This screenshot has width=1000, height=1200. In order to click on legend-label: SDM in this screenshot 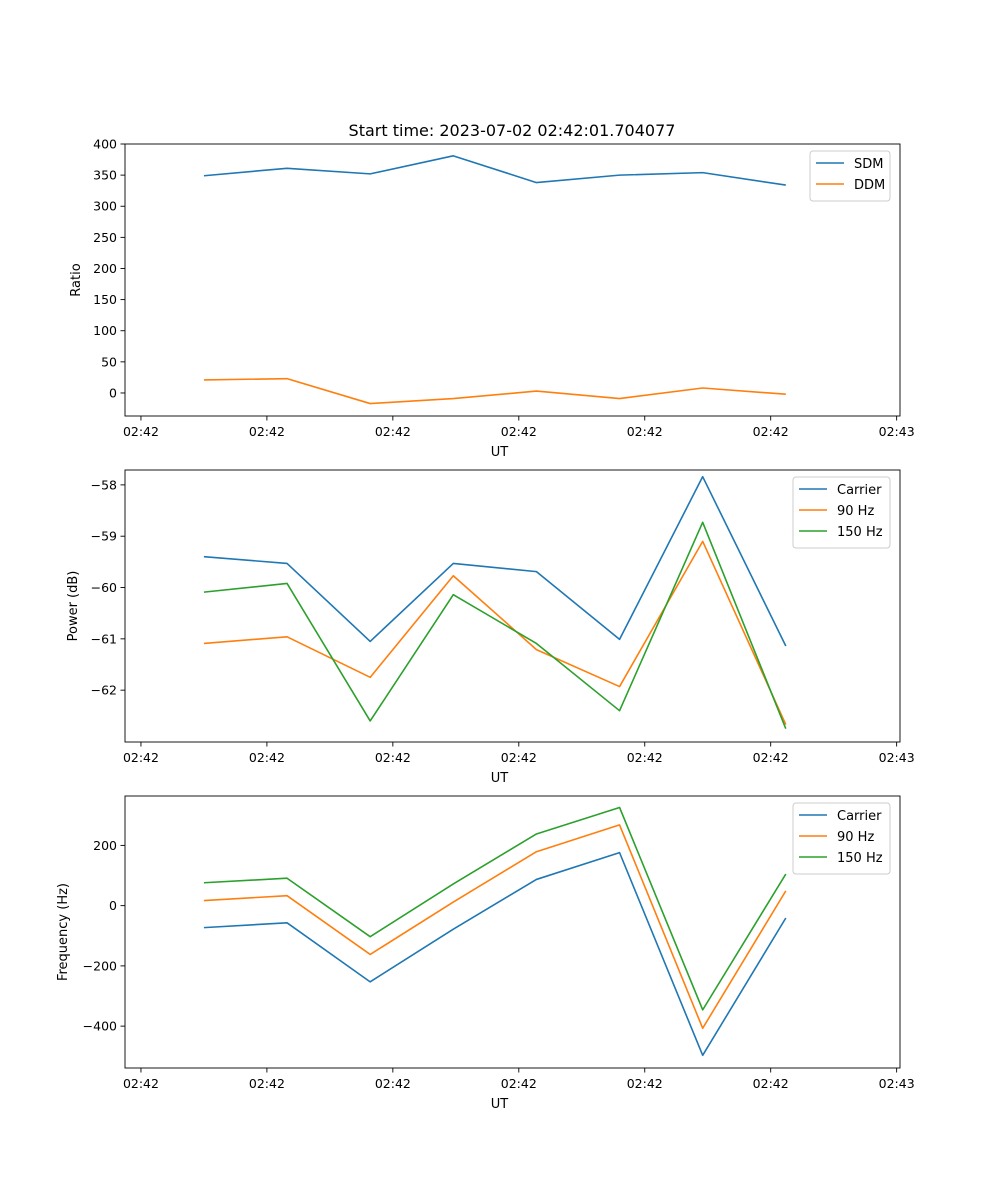, I will do `click(868, 164)`.